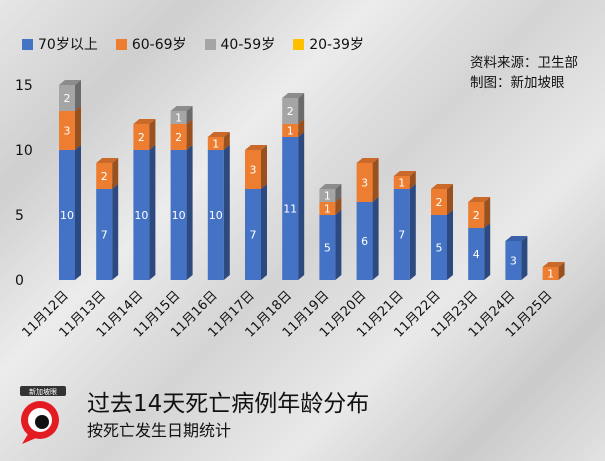  What do you see at coordinates (68, 45) in the screenshot?
I see `legend-label: 70岁以上` at bounding box center [68, 45].